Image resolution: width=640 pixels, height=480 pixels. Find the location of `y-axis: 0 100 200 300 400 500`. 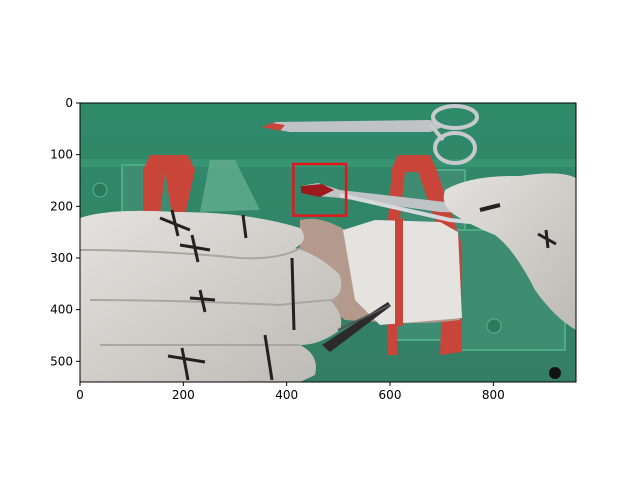

y-axis: 0 100 200 300 400 500 is located at coordinates (65, 232).